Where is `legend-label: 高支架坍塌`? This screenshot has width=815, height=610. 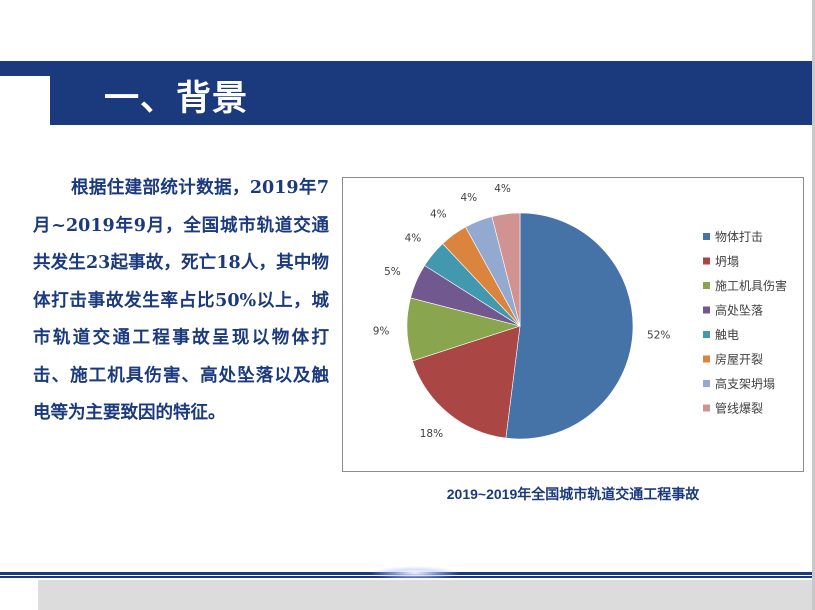 legend-label: 高支架坍塌 is located at coordinates (745, 383).